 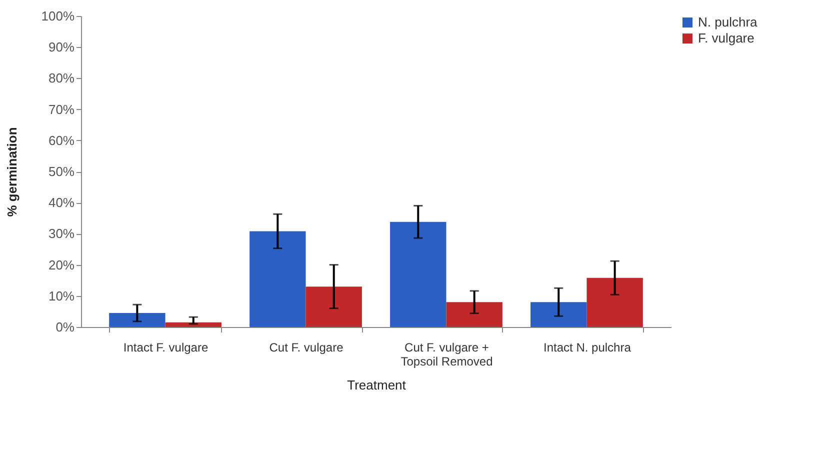 What do you see at coordinates (61, 78) in the screenshot?
I see `y-tick-label: 80%` at bounding box center [61, 78].